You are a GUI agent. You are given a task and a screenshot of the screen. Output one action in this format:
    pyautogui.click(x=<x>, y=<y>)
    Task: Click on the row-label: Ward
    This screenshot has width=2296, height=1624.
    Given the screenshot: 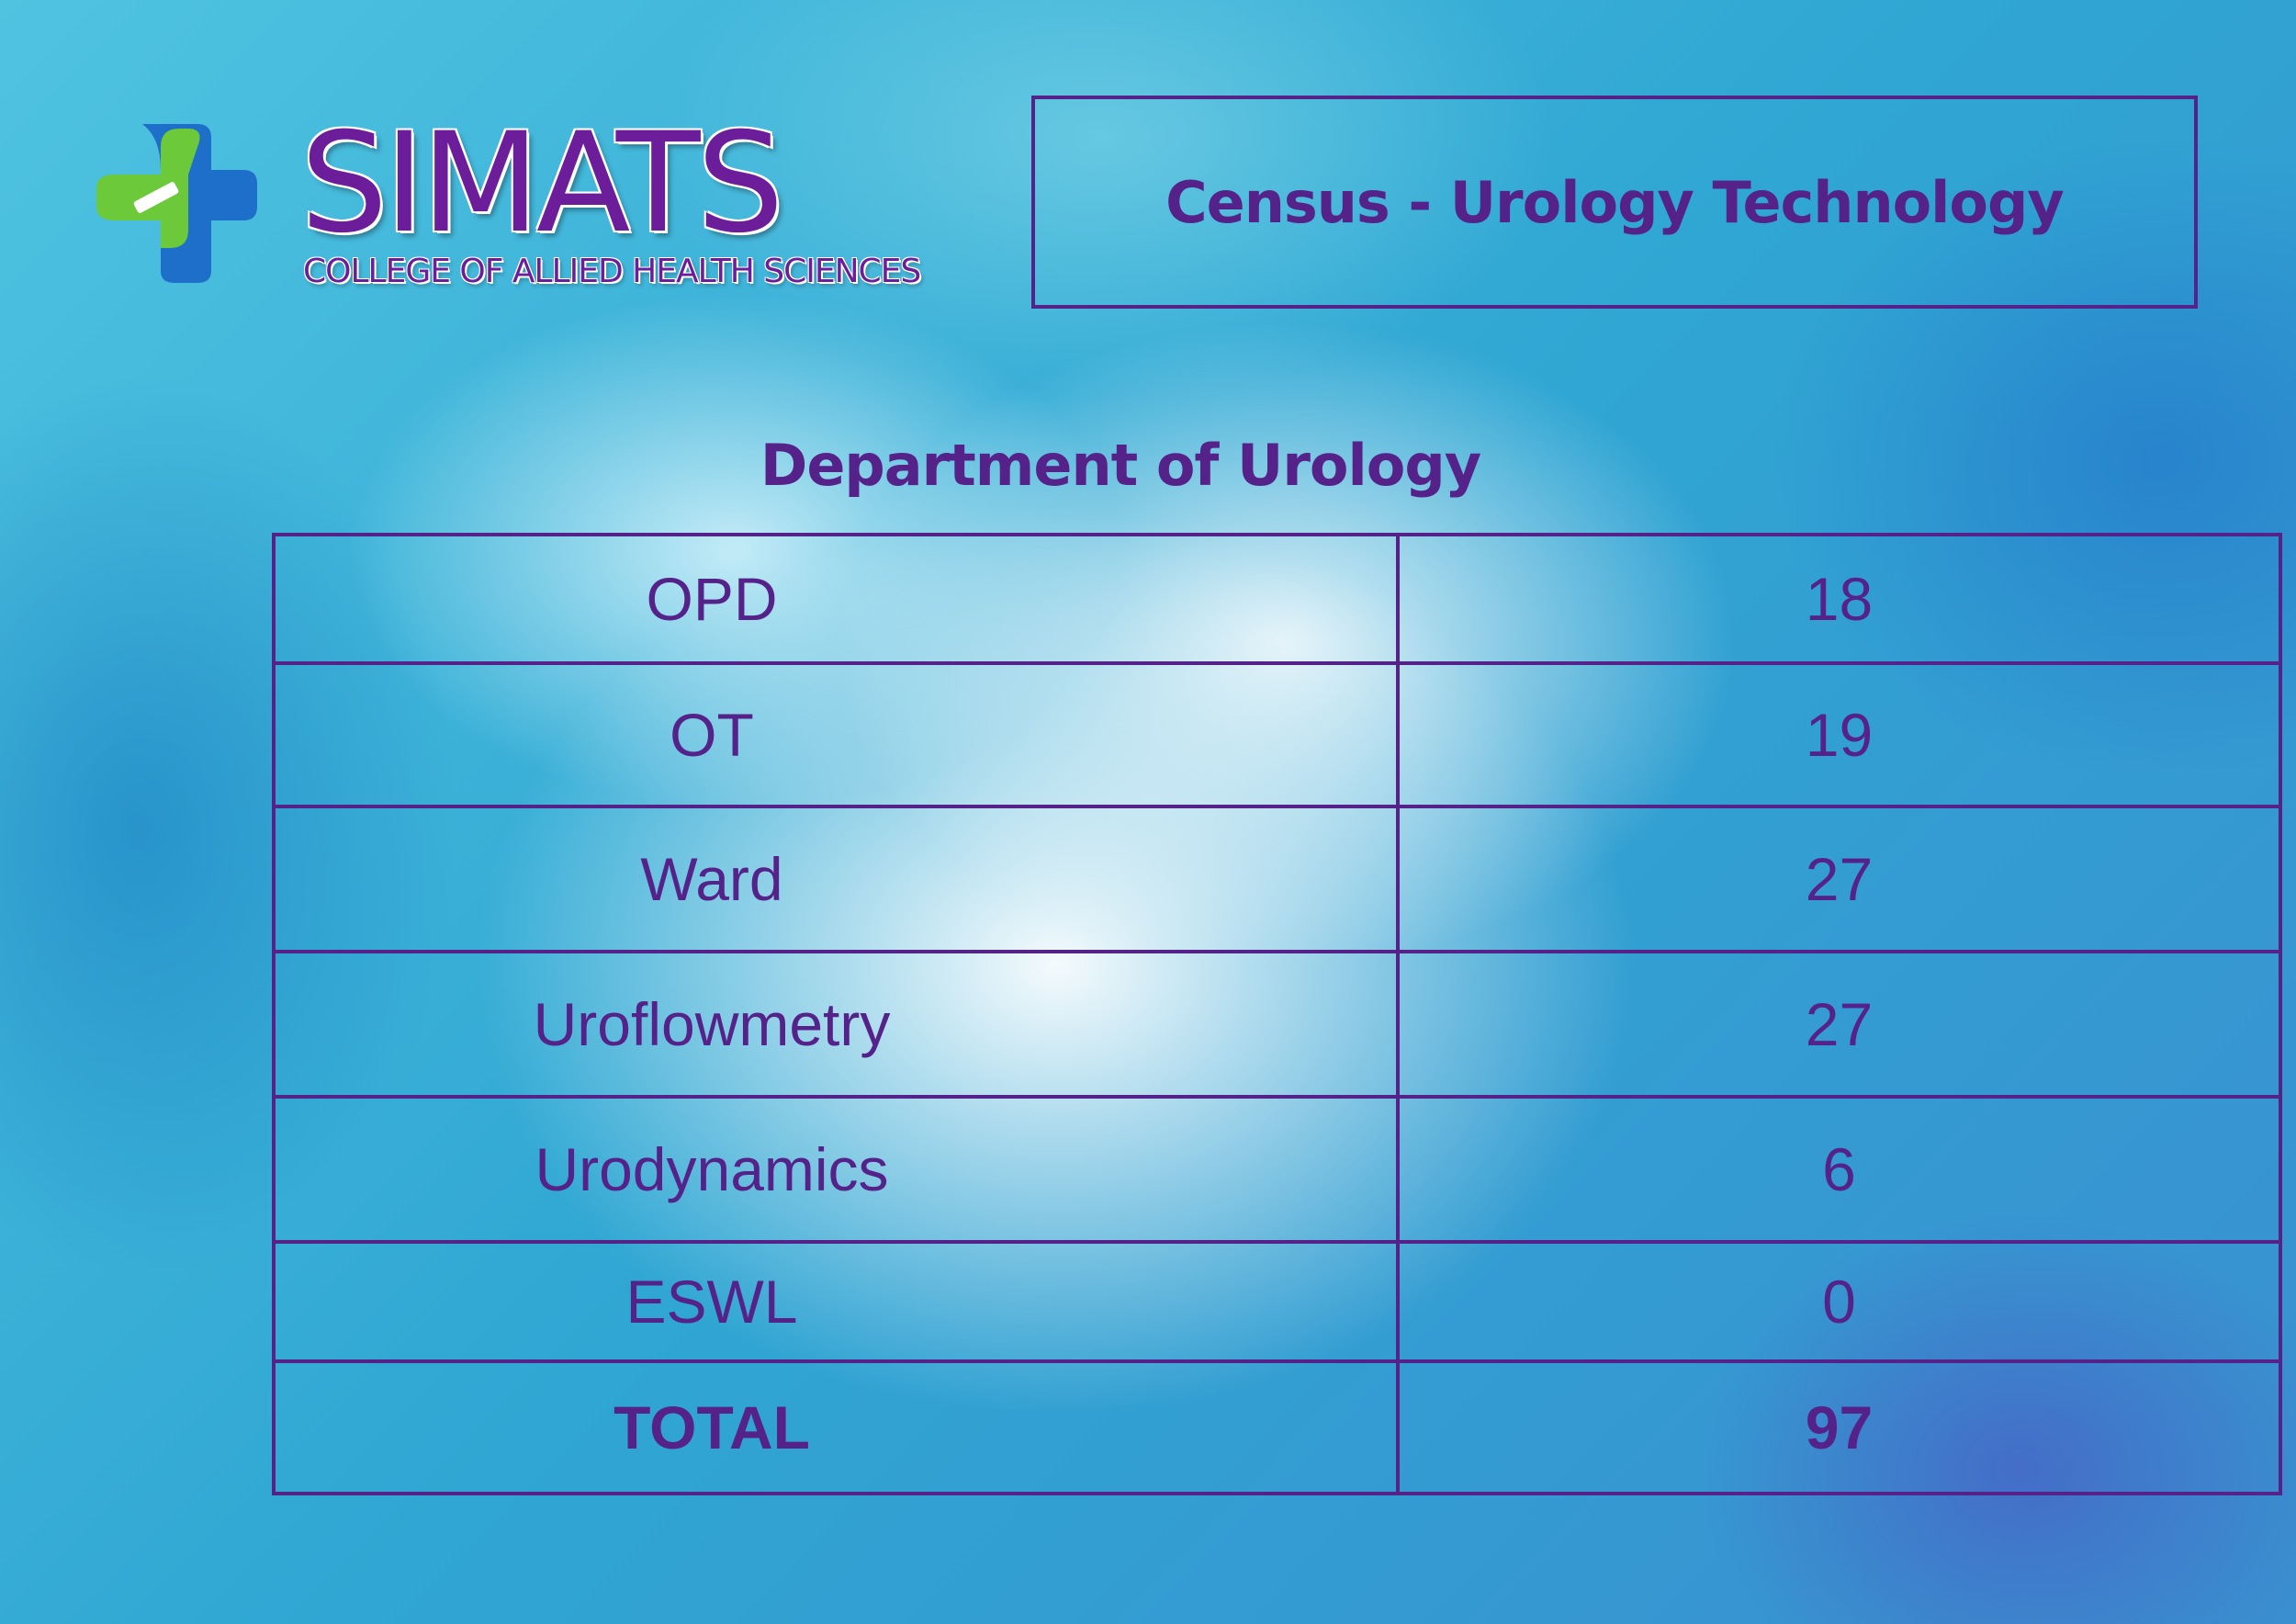 What is the action you would take?
    pyautogui.click(x=836, y=879)
    